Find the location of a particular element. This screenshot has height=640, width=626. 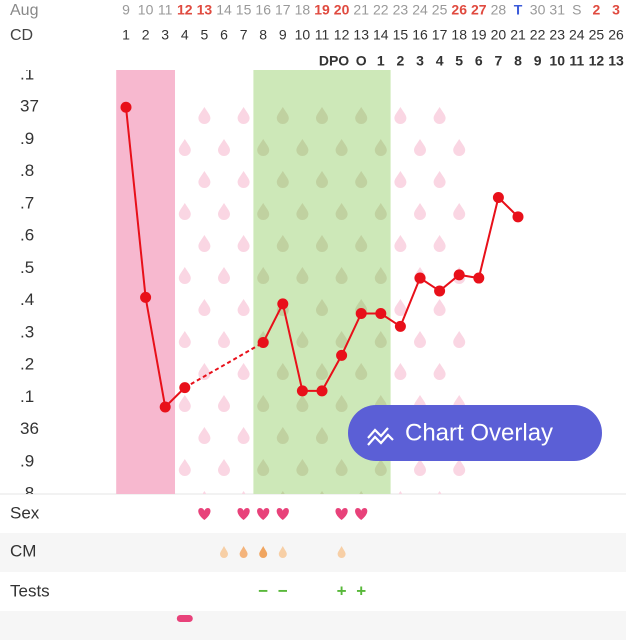

dpo-number: O is located at coordinates (361, 61).